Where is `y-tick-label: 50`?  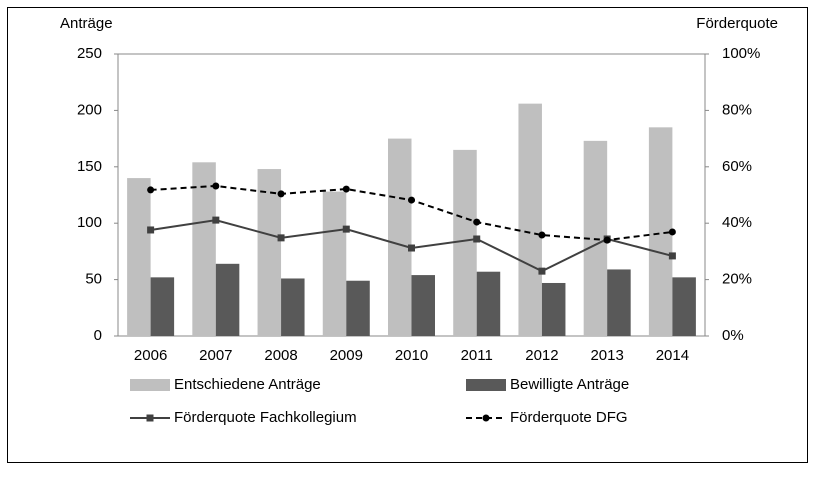
y-tick-label: 50 is located at coordinates (93, 279).